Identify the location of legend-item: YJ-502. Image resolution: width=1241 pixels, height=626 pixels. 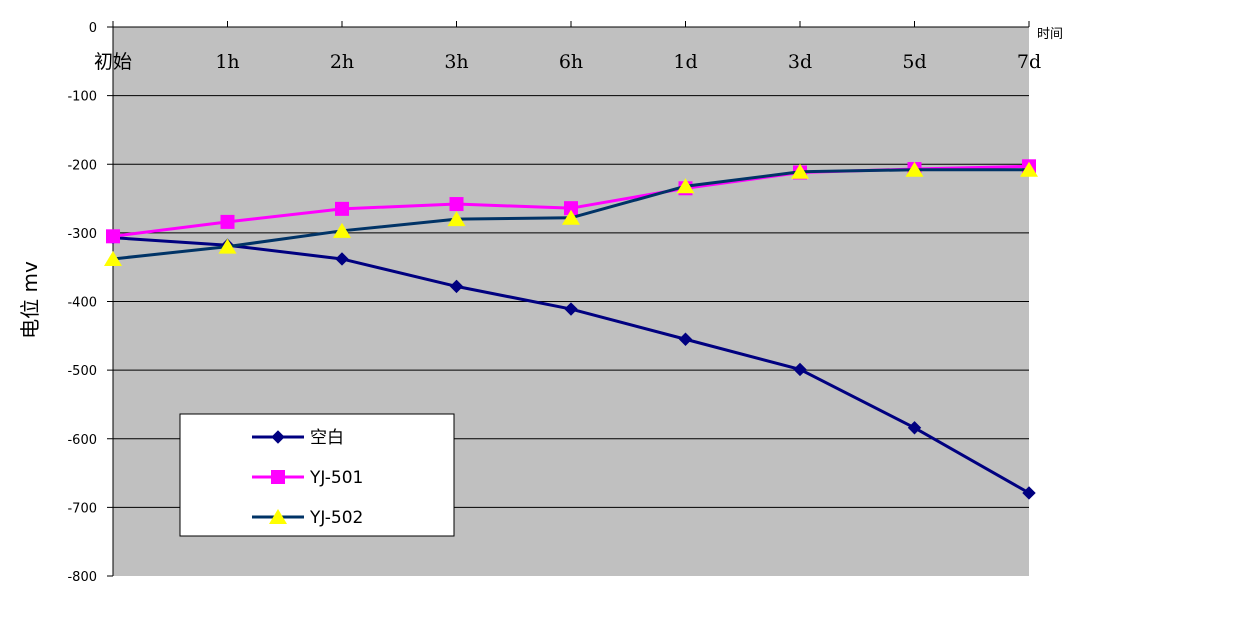
(307, 518).